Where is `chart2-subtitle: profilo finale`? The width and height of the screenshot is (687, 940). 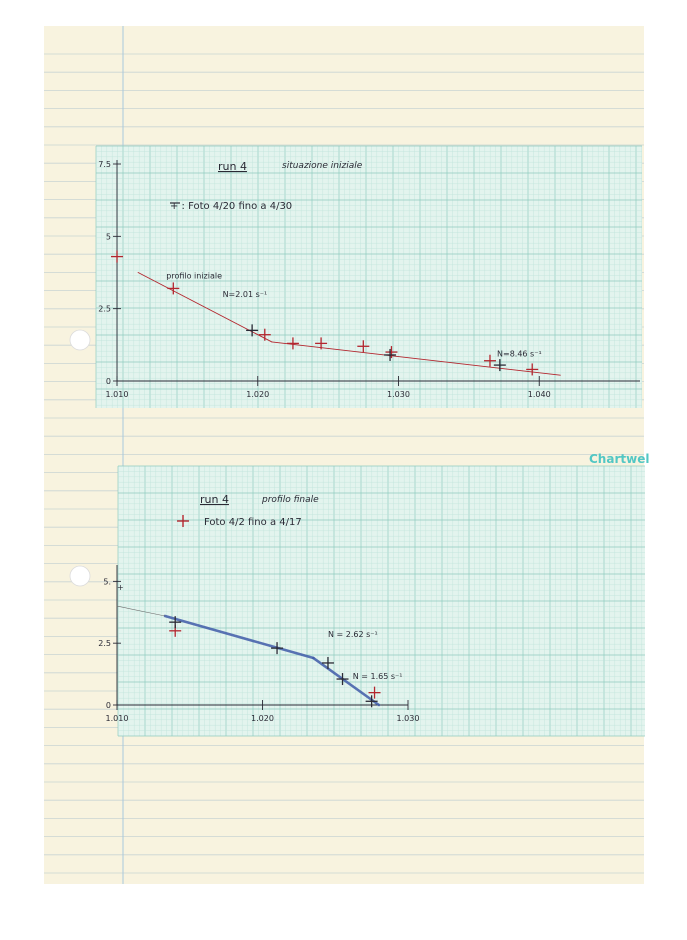 chart2-subtitle: profilo finale is located at coordinates (290, 500).